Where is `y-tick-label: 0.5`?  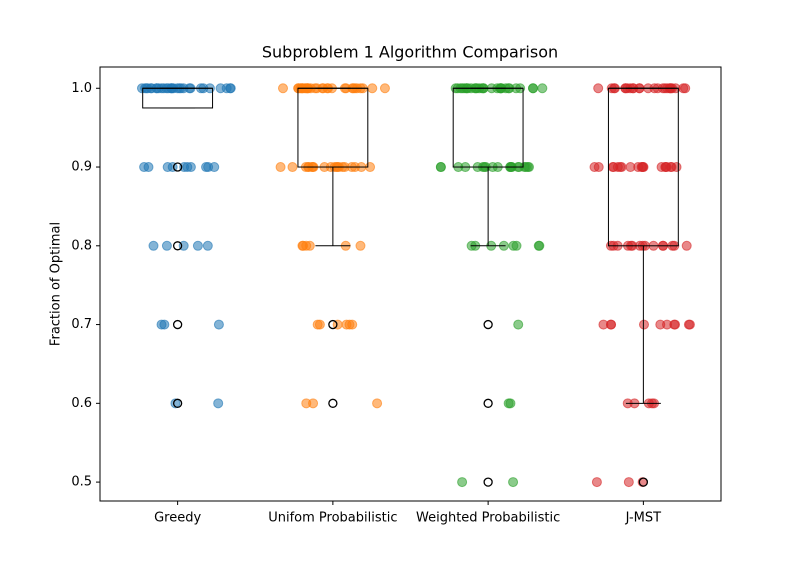
y-tick-label: 0.5 is located at coordinates (81, 482).